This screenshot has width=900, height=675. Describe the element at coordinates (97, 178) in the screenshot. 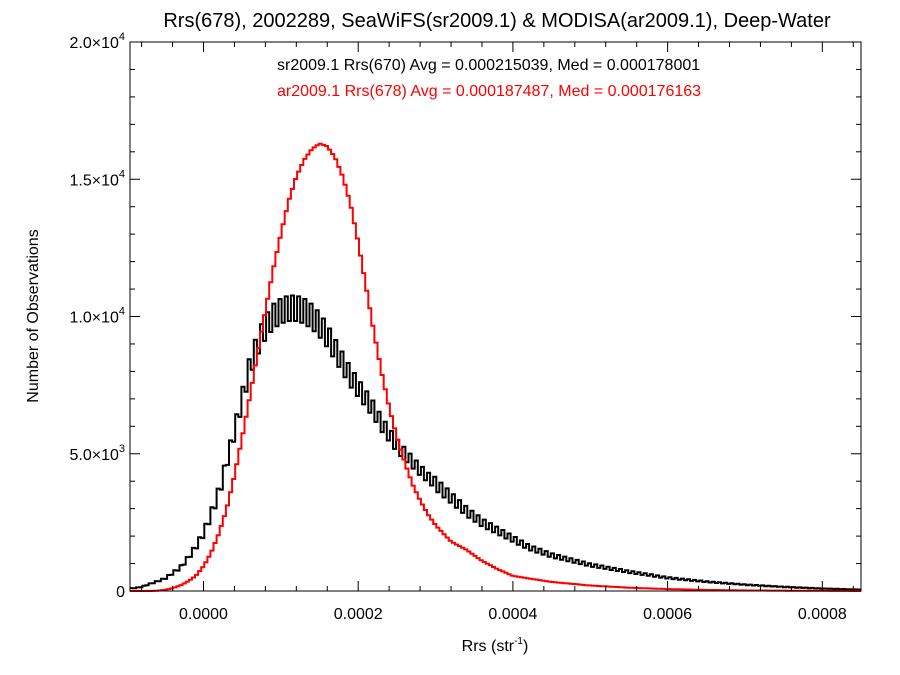

I see `y-tick-label: 1.5×10⁴` at that location.